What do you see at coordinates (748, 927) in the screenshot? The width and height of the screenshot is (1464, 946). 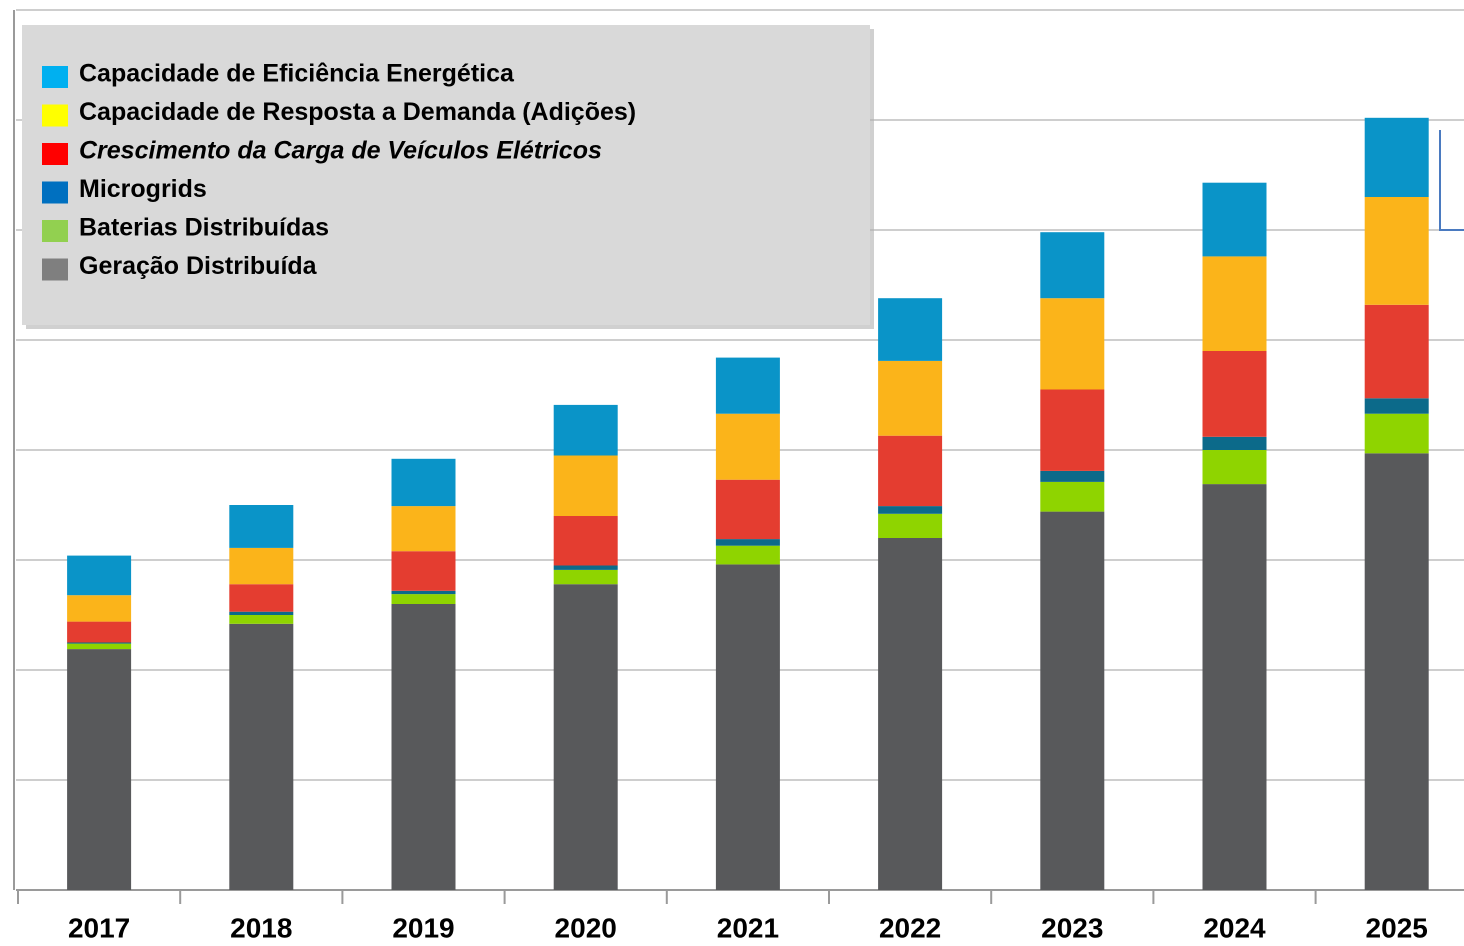 I see `x-tick-label: 2021` at bounding box center [748, 927].